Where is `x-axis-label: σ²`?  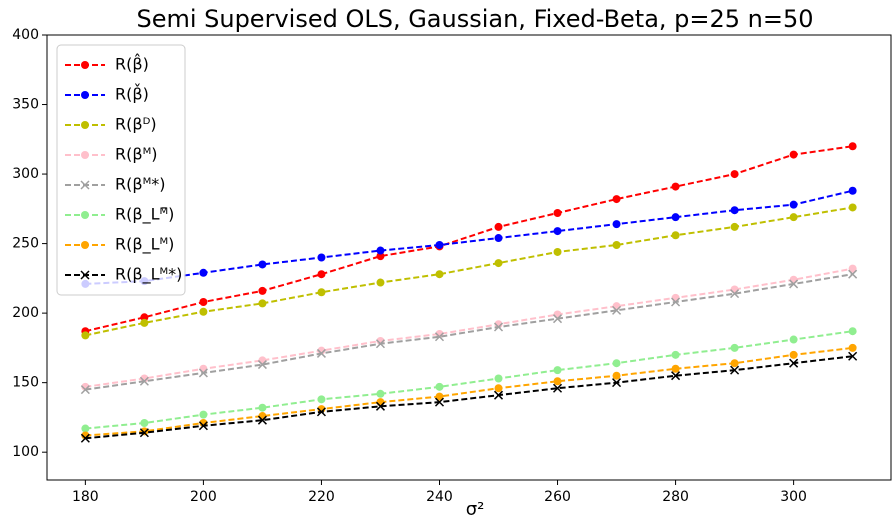
x-axis-label: σ² is located at coordinates (475, 509).